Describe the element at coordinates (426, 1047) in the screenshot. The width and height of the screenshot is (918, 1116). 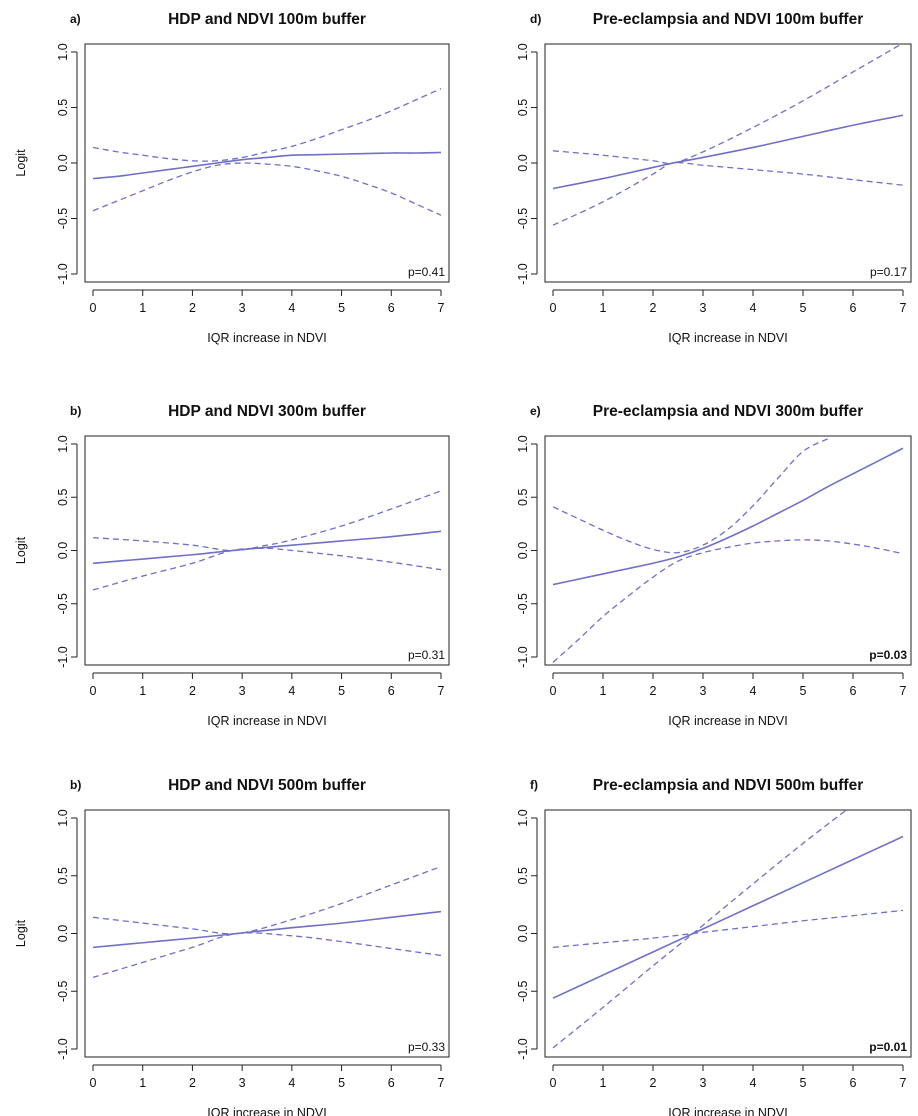
I see `p-value-annotation: p=0.33` at that location.